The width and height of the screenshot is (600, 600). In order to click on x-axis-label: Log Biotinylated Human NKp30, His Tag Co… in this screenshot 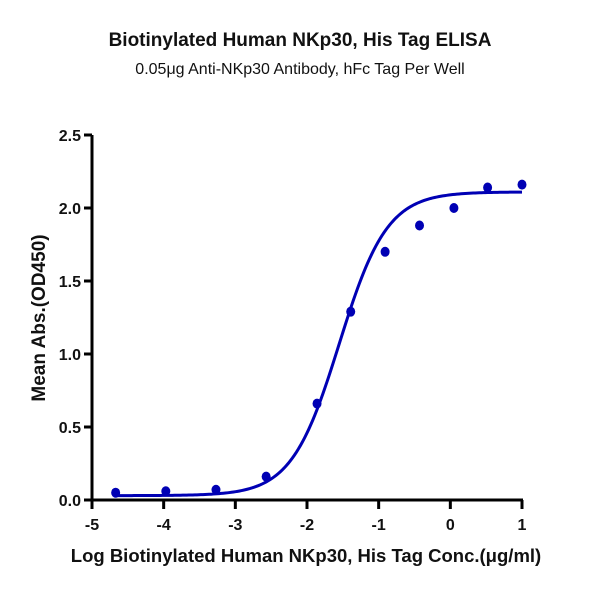, I will do `click(306, 555)`.